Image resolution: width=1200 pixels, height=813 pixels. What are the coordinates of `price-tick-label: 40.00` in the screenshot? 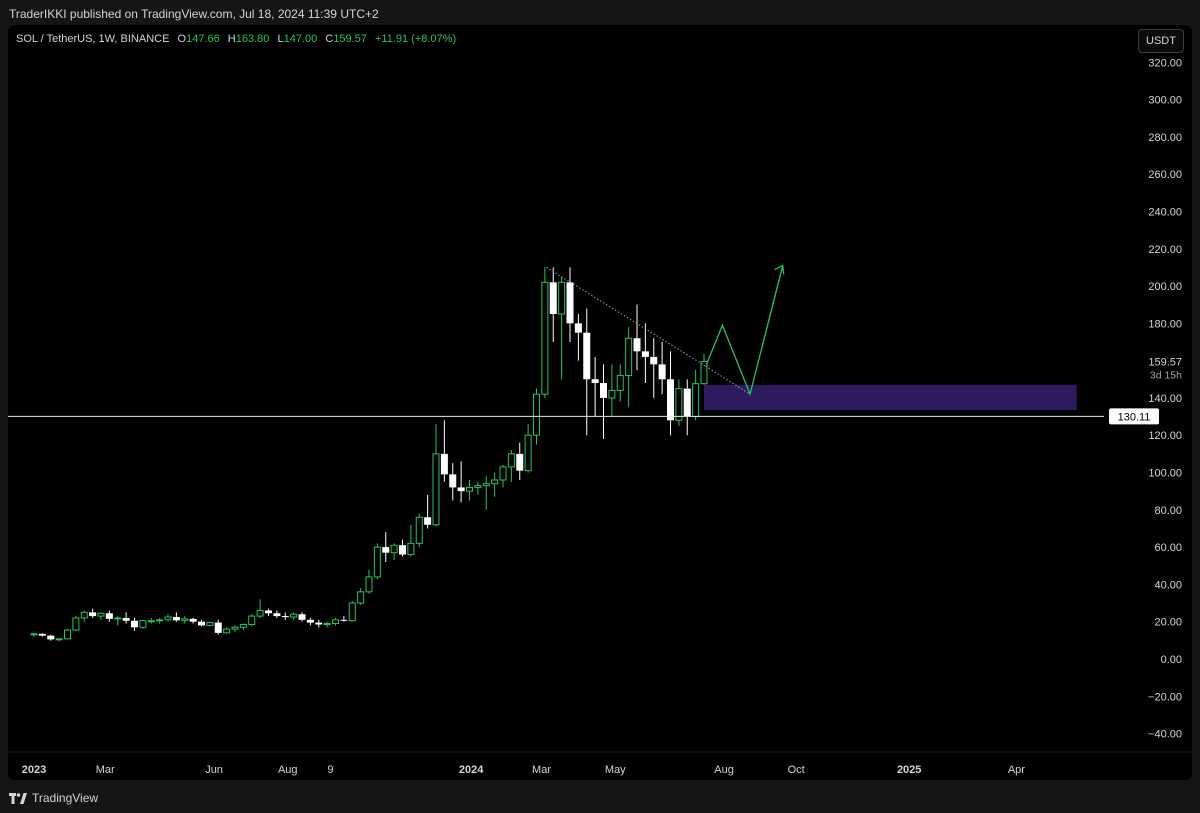 It's located at (1168, 585).